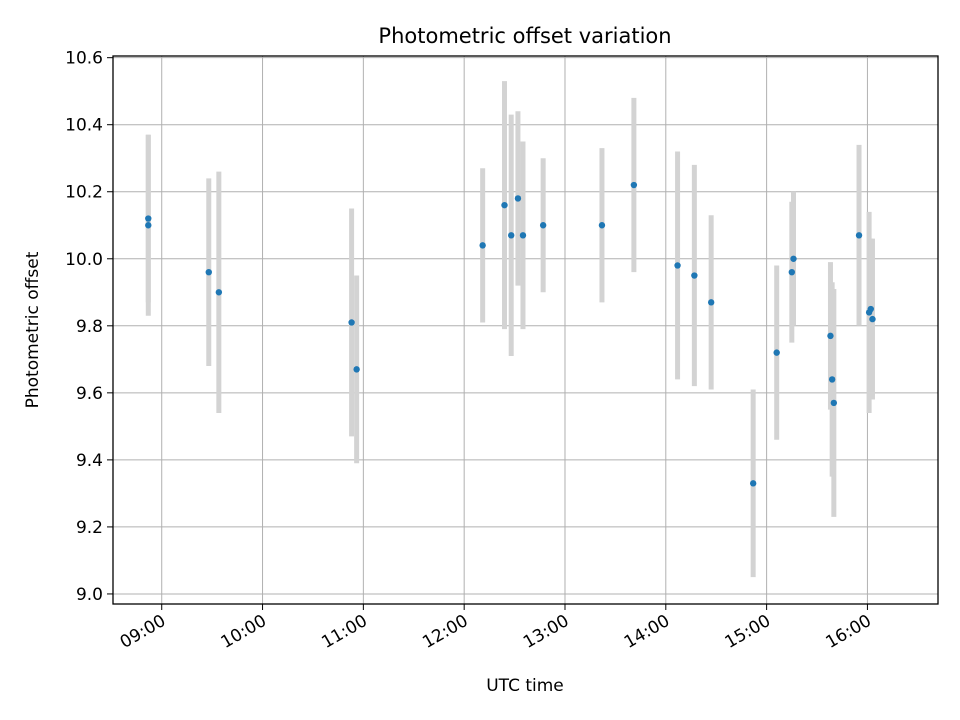  What do you see at coordinates (848, 632) in the screenshot?
I see `x-tick-label: 16:00` at bounding box center [848, 632].